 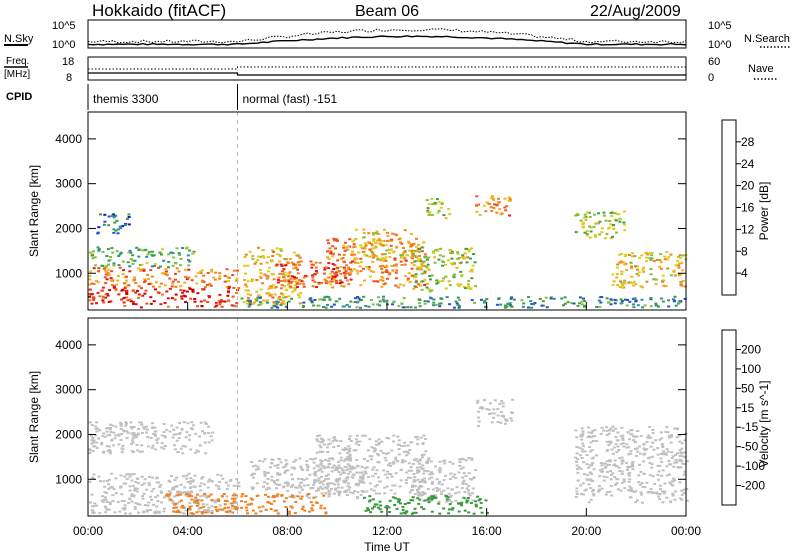 What do you see at coordinates (748, 388) in the screenshot?
I see `colorbar-tick-label: 50` at bounding box center [748, 388].